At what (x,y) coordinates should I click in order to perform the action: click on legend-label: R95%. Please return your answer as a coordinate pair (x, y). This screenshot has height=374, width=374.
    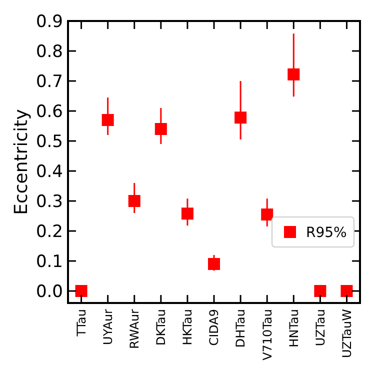
    Looking at the image, I should click on (326, 232).